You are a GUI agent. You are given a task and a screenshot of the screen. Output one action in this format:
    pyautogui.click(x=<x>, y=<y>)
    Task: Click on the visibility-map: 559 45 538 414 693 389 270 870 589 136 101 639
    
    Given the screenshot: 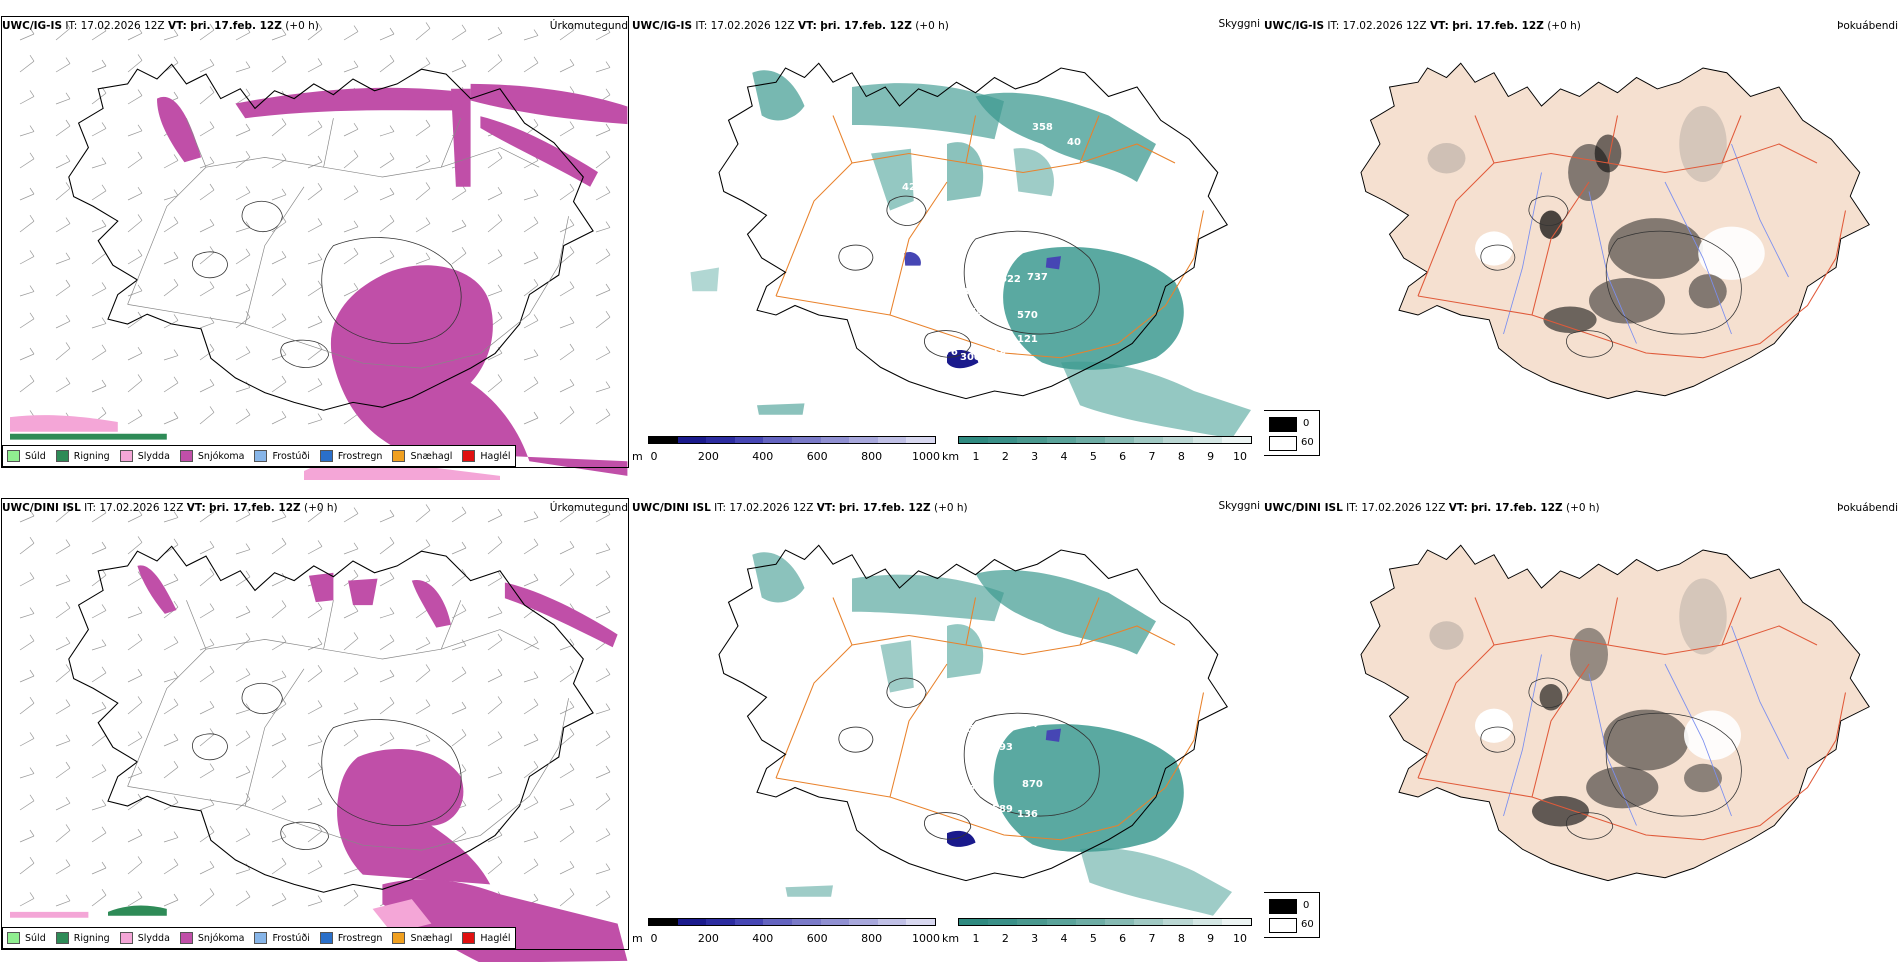 What is the action you would take?
    pyautogui.click(x=975, y=730)
    